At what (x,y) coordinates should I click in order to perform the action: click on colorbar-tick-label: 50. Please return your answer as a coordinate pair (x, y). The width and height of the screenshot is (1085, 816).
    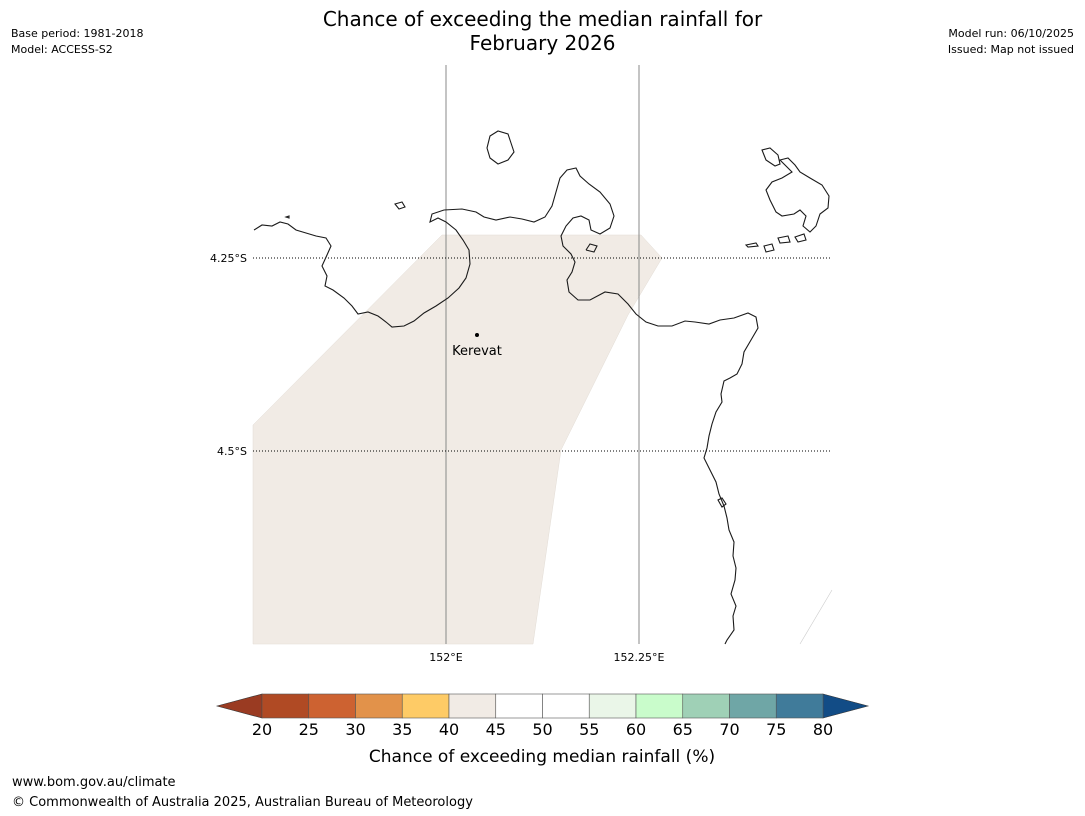
    Looking at the image, I should click on (542, 729).